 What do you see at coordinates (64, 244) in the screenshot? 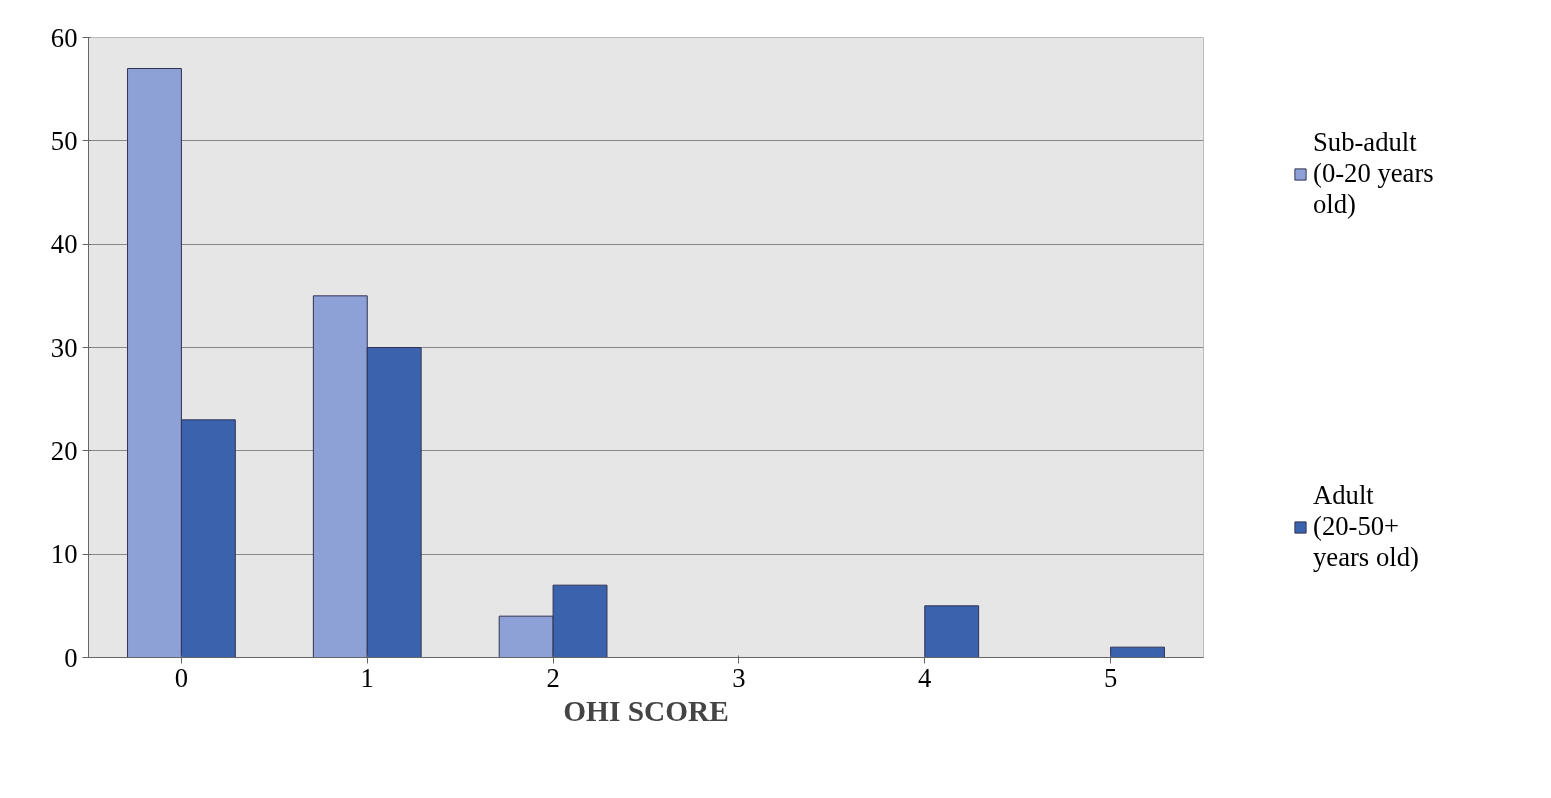
I see `y-tick-label: 40` at bounding box center [64, 244].